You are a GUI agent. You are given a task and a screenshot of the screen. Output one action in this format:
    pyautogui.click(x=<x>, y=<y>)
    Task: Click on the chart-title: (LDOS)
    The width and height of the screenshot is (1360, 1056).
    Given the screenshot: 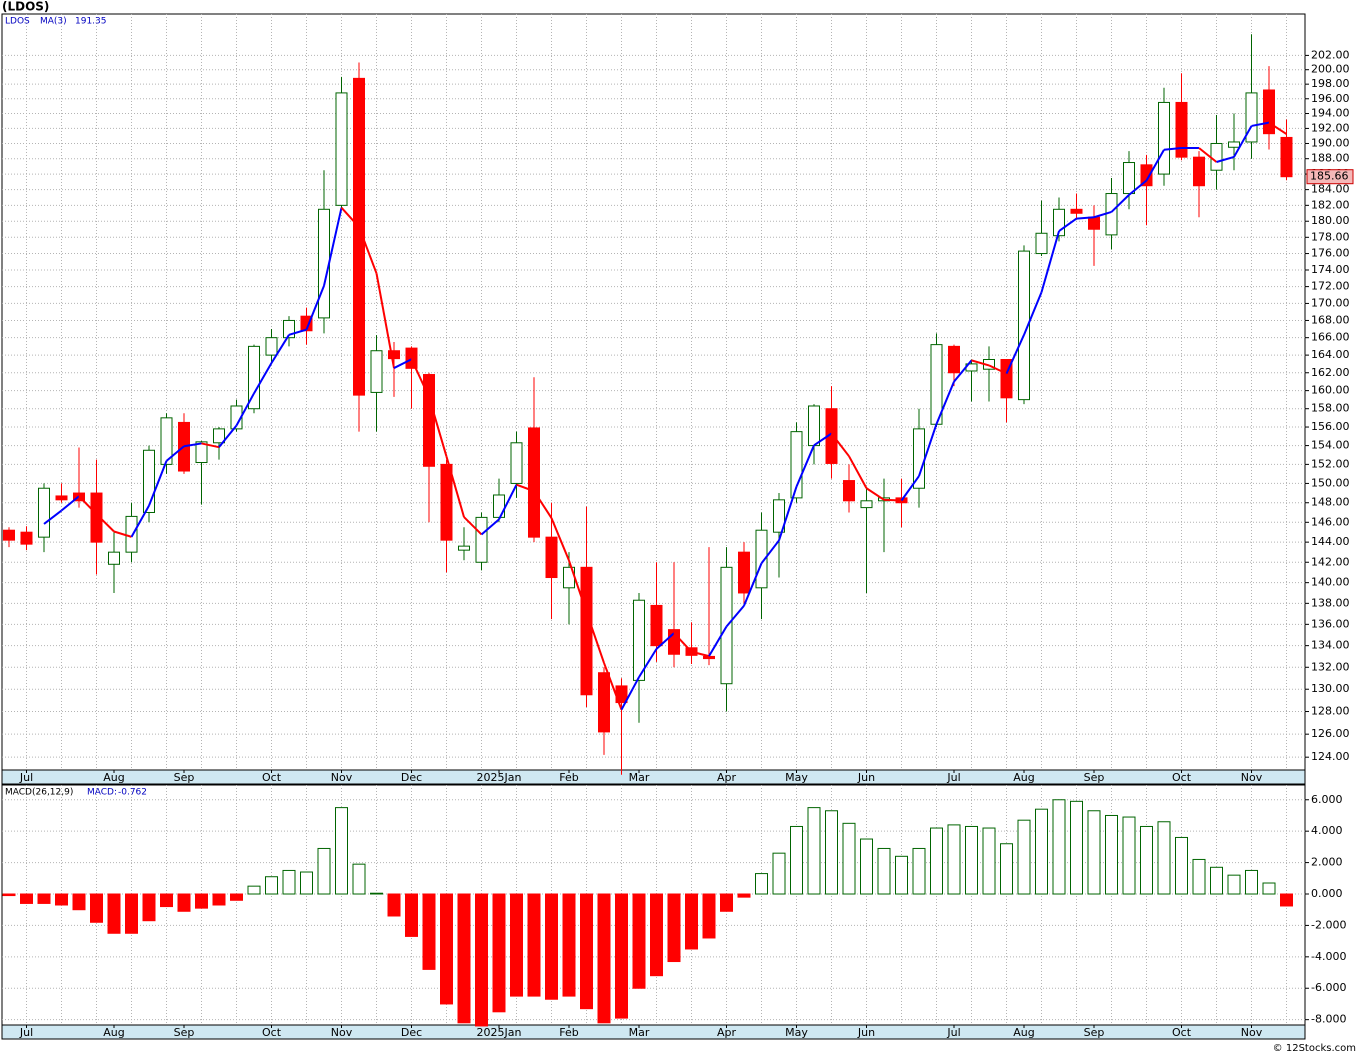 What is the action you would take?
    pyautogui.click(x=25, y=7)
    